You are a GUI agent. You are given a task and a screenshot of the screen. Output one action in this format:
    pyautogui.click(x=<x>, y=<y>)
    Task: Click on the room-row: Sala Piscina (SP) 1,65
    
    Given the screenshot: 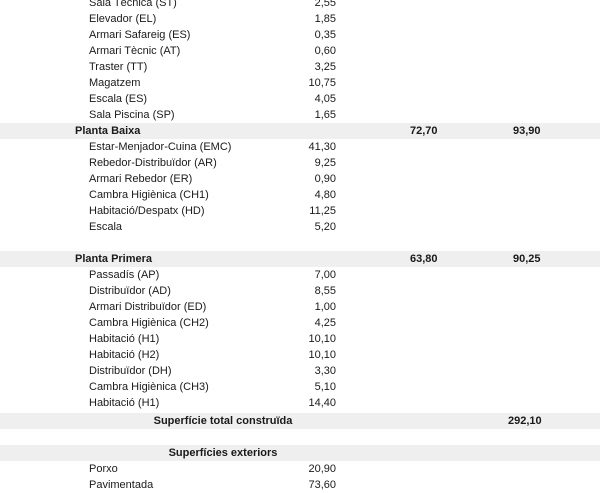 What is the action you would take?
    pyautogui.click(x=300, y=115)
    